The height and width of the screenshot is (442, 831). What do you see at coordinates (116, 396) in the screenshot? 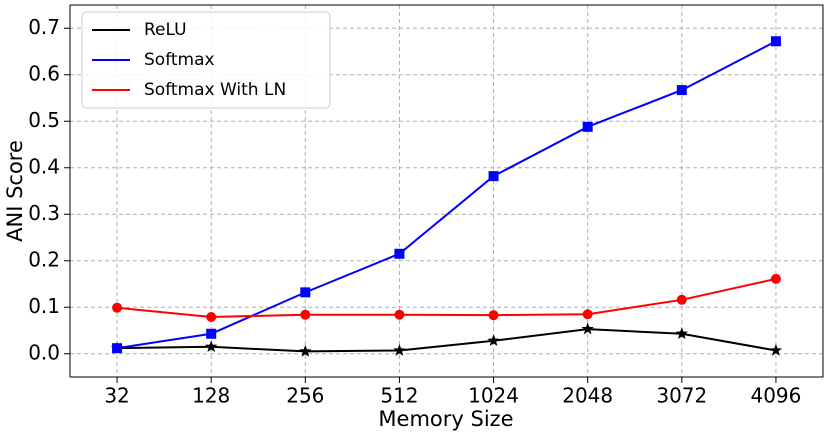
I see `x-tick-label: 32` at bounding box center [116, 396].